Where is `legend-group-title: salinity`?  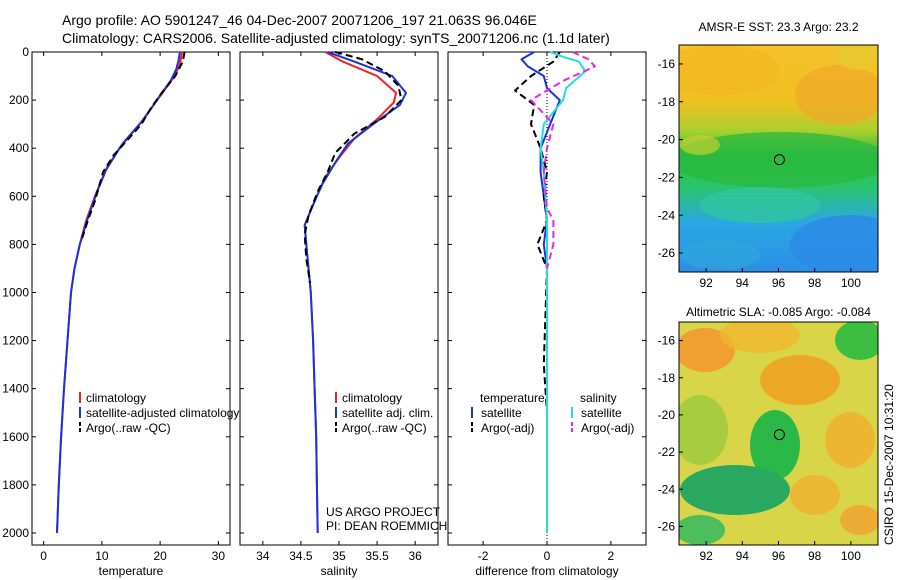 legend-group-title: salinity is located at coordinates (598, 398).